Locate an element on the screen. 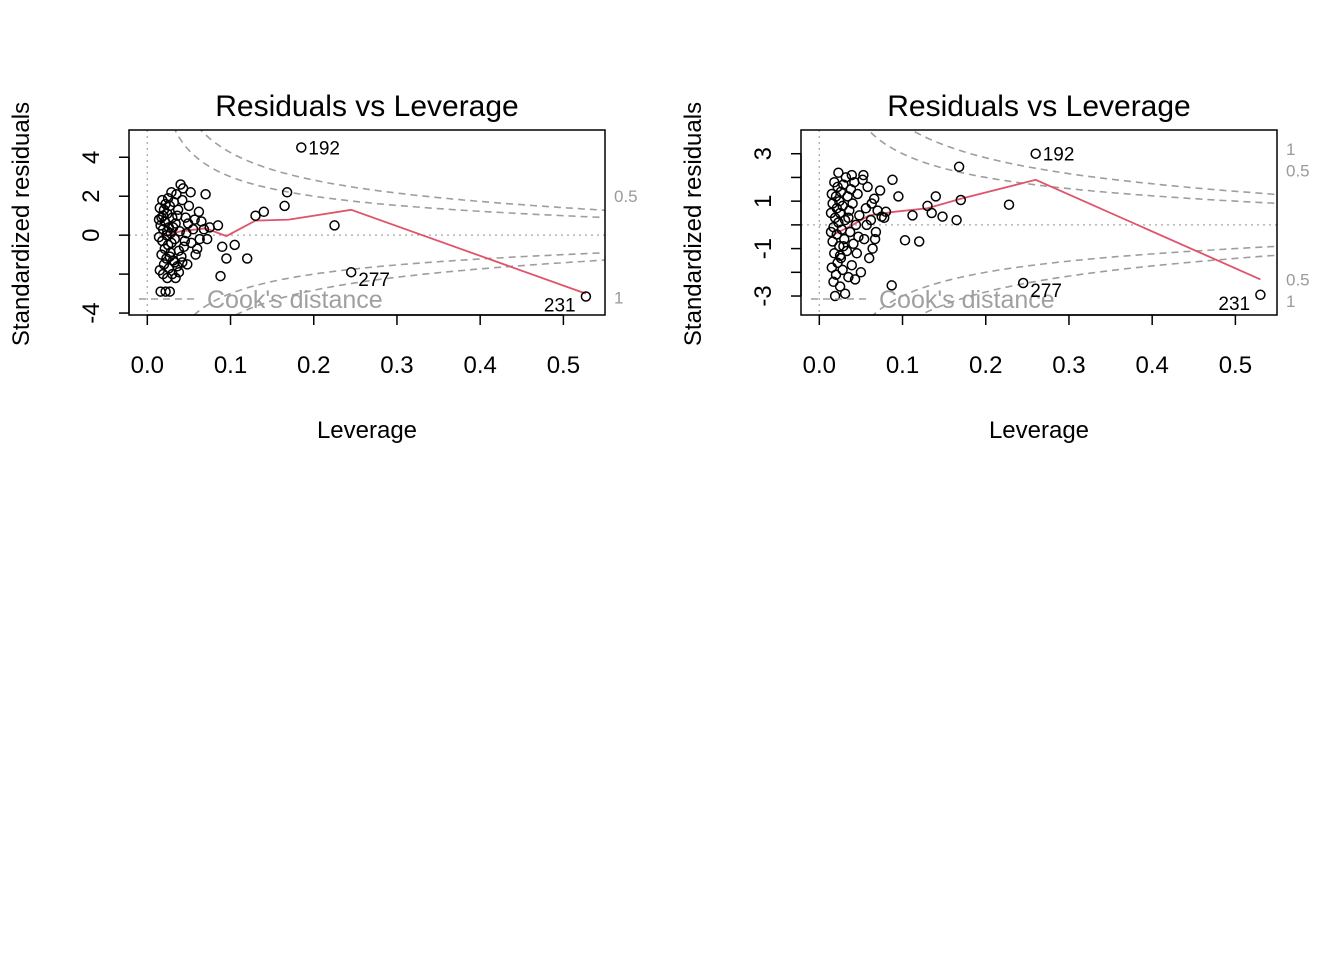 The height and width of the screenshot is (960, 1344). x-tick-label: 0.1 is located at coordinates (230, 365).